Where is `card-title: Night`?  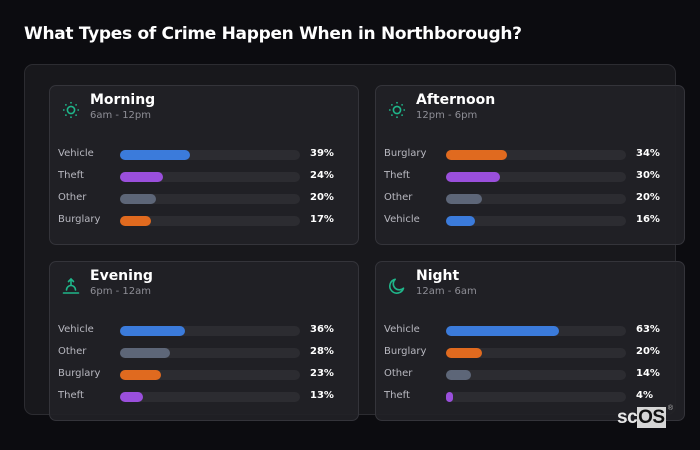 card-title: Night is located at coordinates (438, 276).